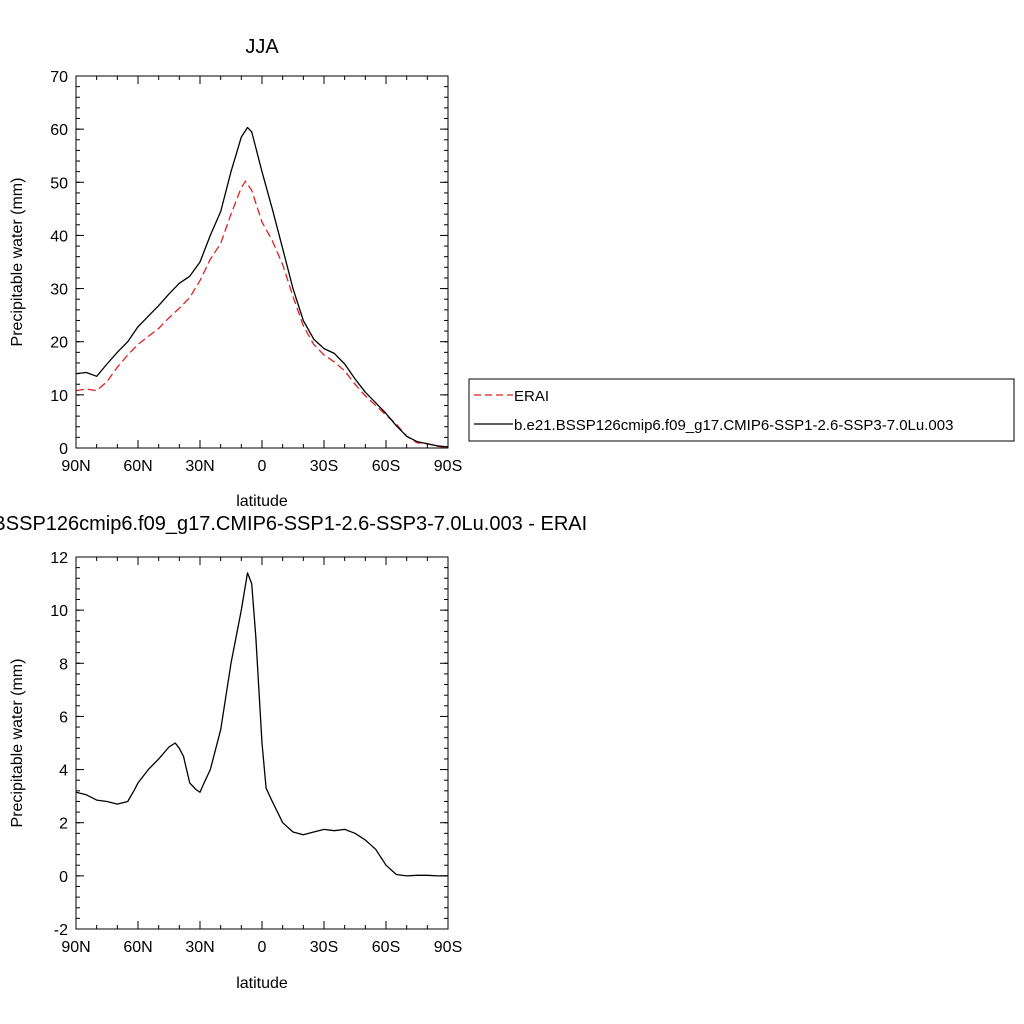 This screenshot has height=1024, width=1024. What do you see at coordinates (59, 290) in the screenshot?
I see `y-tick-label: 30` at bounding box center [59, 290].